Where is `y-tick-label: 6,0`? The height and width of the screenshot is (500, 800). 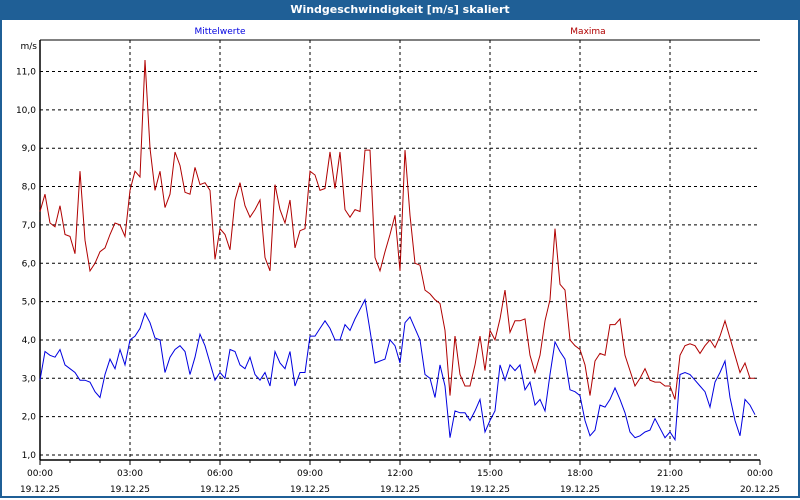
y-tick-label: 6,0 is located at coordinates (29, 264).